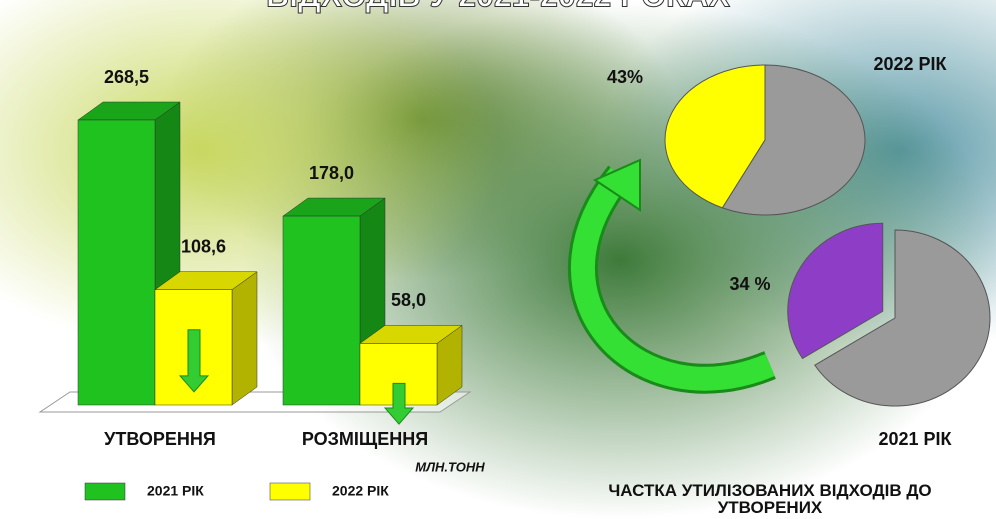  I want to click on value-label: 268,5, so click(126, 77).